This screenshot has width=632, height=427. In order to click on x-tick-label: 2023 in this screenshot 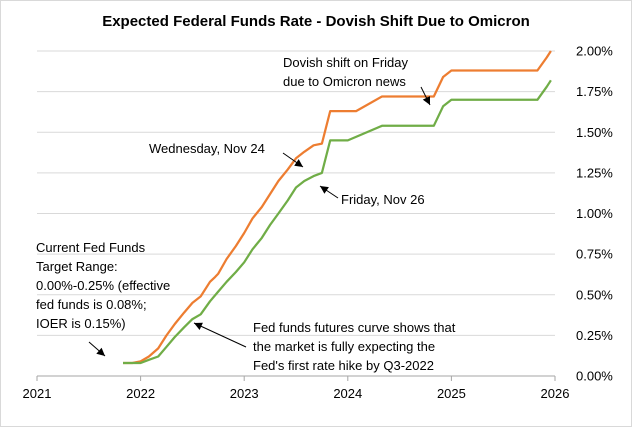, I will do `click(244, 393)`.